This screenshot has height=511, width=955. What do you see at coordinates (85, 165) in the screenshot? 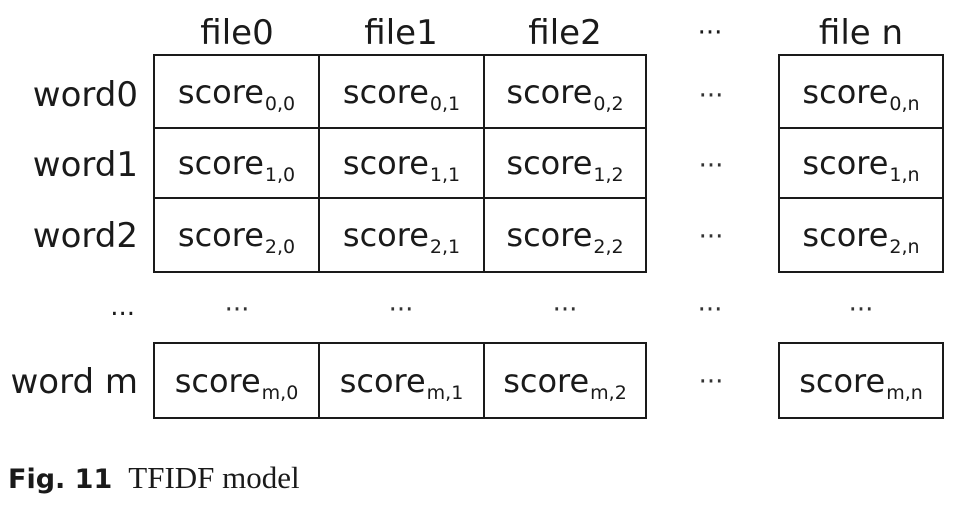
I see `row-header-word1: word1` at bounding box center [85, 165].